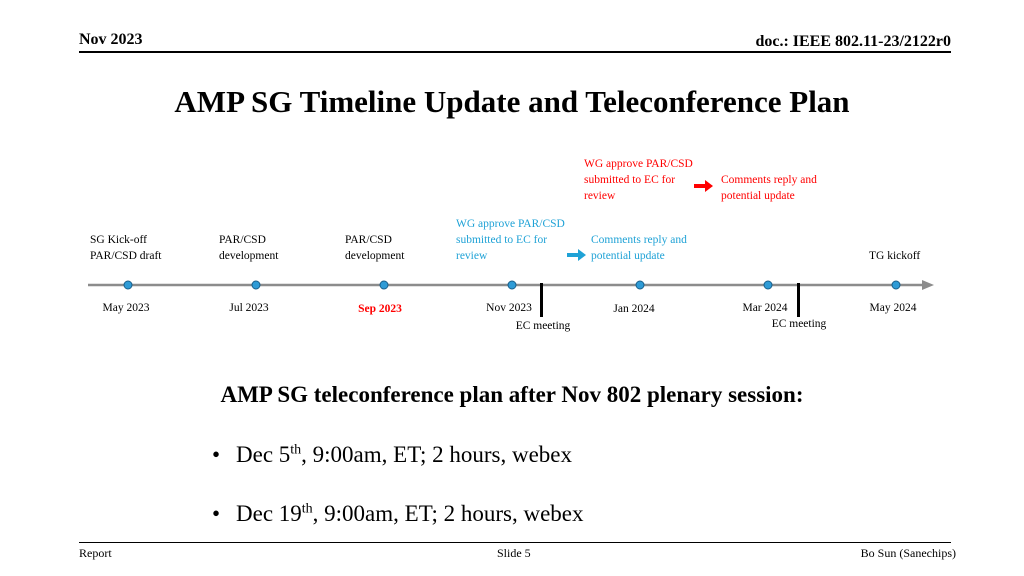  What do you see at coordinates (111, 39) in the screenshot?
I see `header-date: Nov 2023` at bounding box center [111, 39].